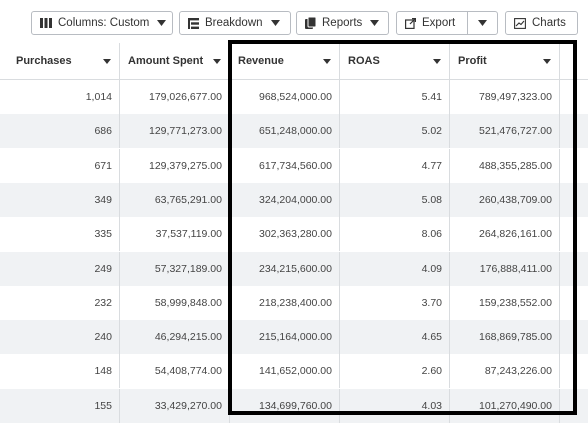 The image size is (588, 425). What do you see at coordinates (505, 337) in the screenshot?
I see `cell-profit: 168,869,785.00` at bounding box center [505, 337].